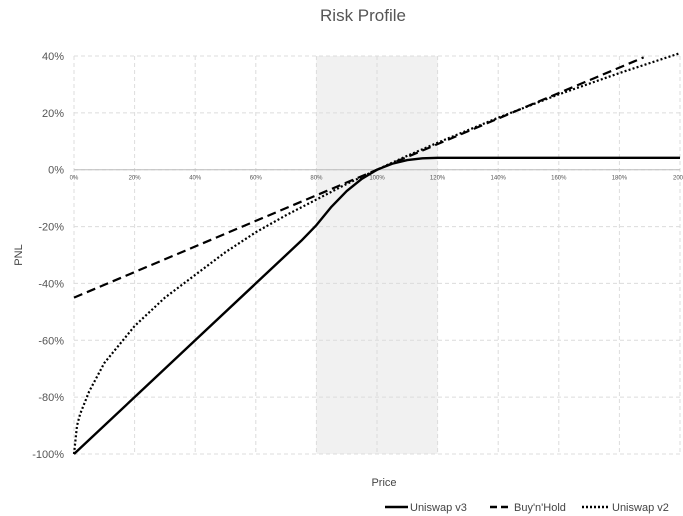 This screenshot has width=683, height=516. Describe the element at coordinates (53, 57) in the screenshot. I see `y-tick-label: 40%` at that location.